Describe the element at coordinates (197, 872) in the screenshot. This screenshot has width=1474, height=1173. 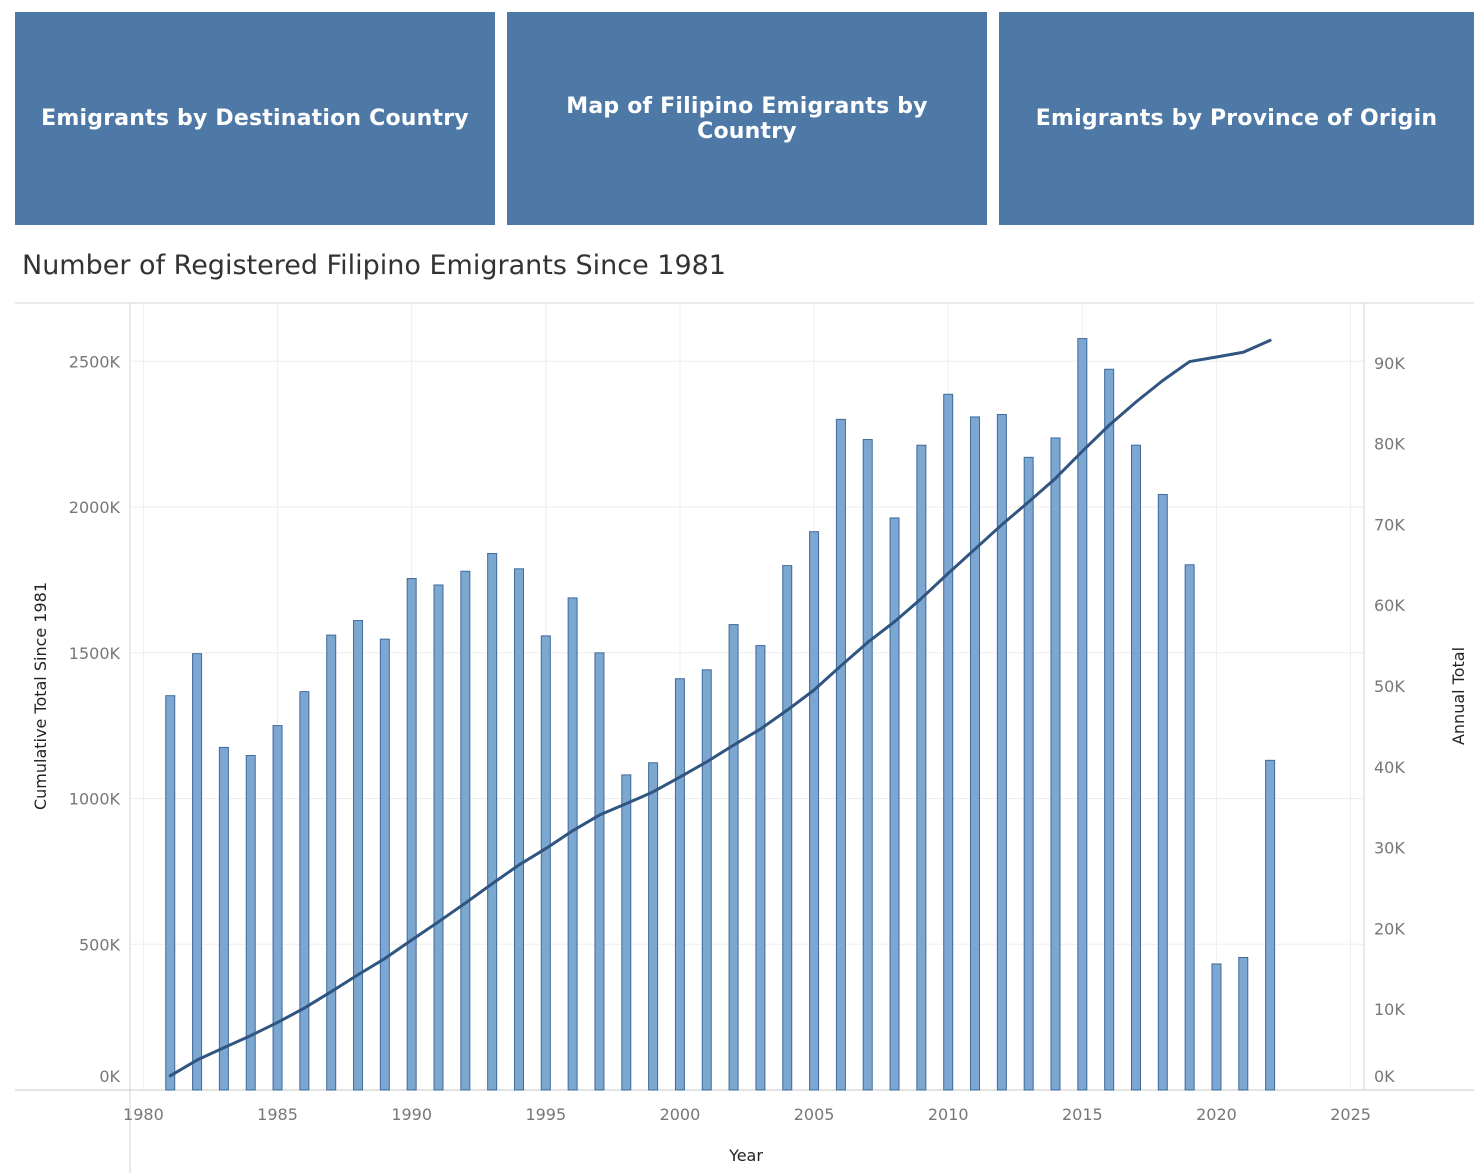
I see `bar-1982` at that location.